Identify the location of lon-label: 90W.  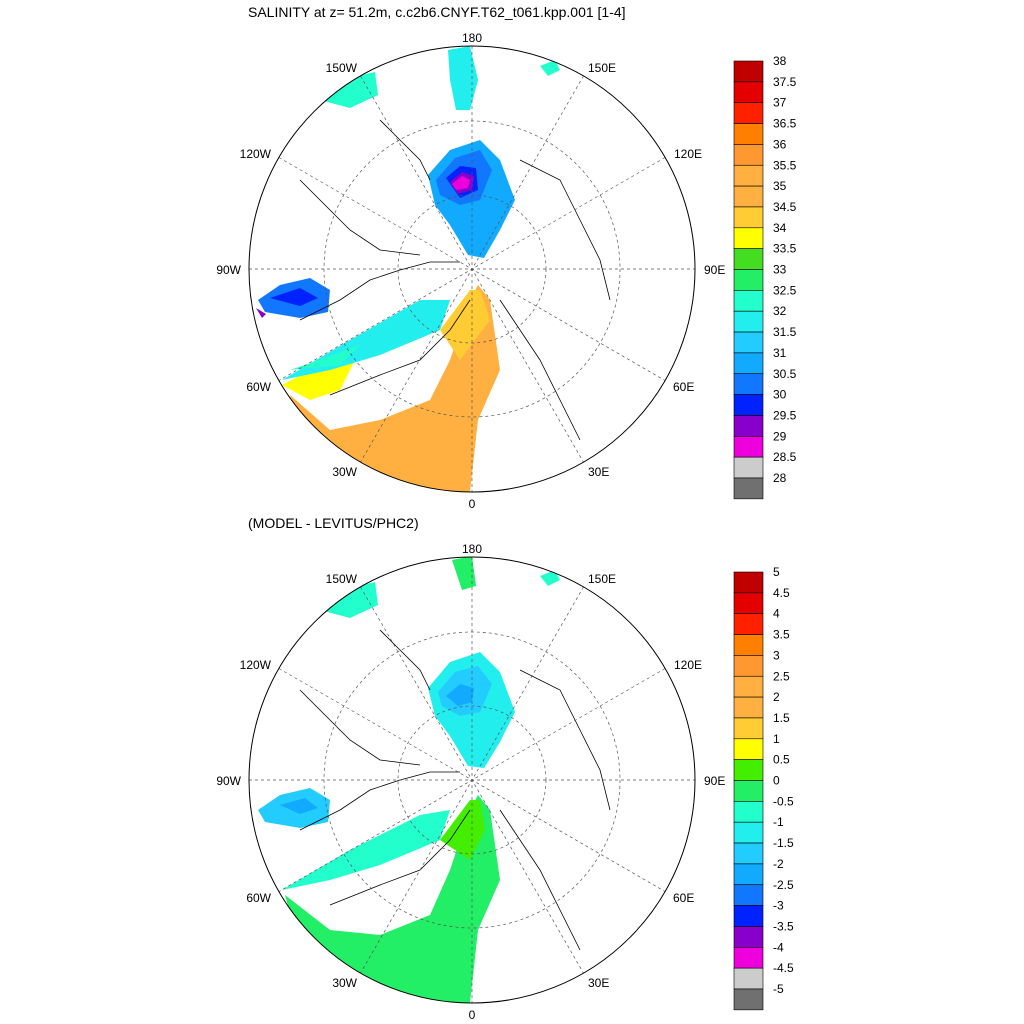
(228, 270).